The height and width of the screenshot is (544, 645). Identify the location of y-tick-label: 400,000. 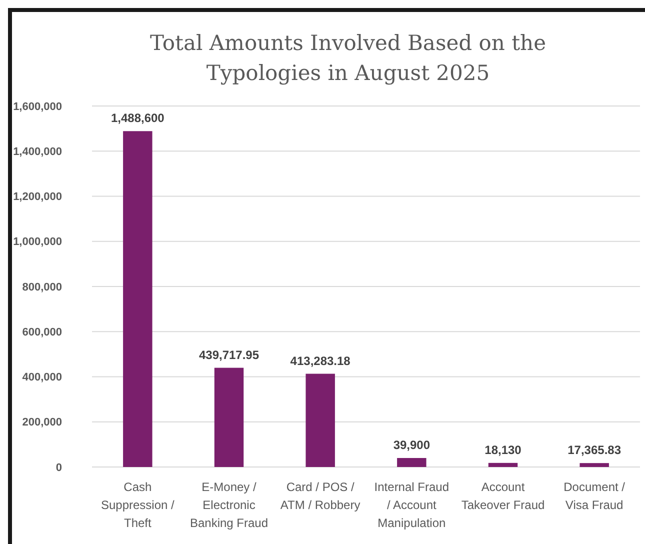
(42, 378).